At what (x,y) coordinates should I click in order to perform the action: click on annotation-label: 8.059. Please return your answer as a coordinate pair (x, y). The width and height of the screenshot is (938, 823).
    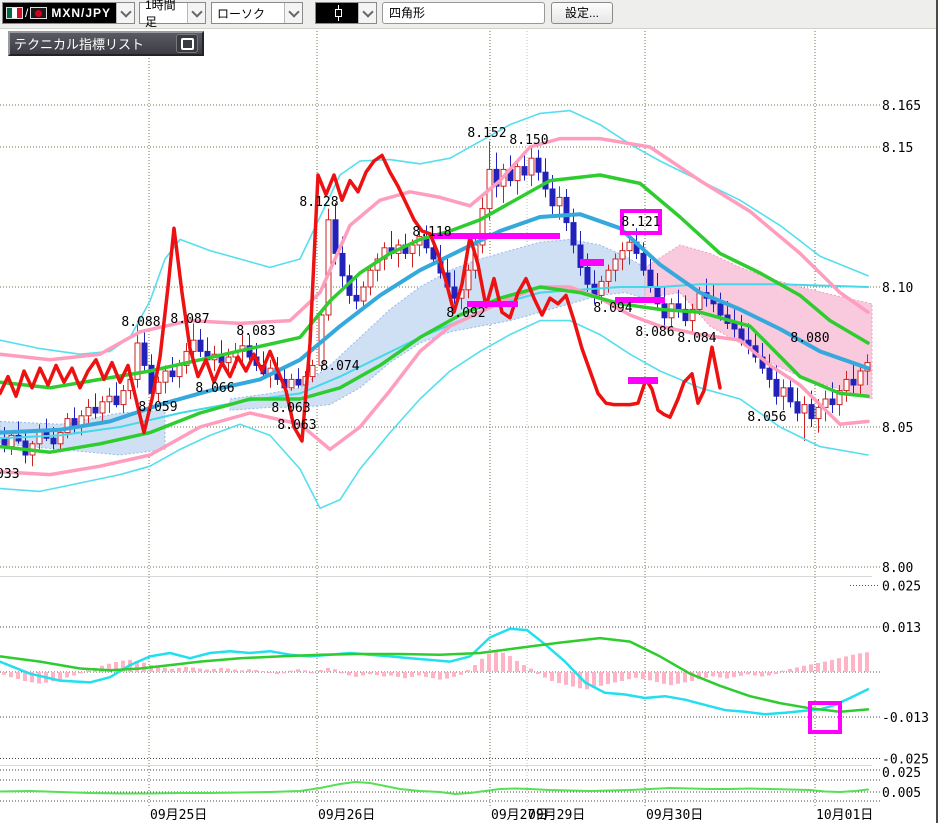
    Looking at the image, I should click on (157, 407).